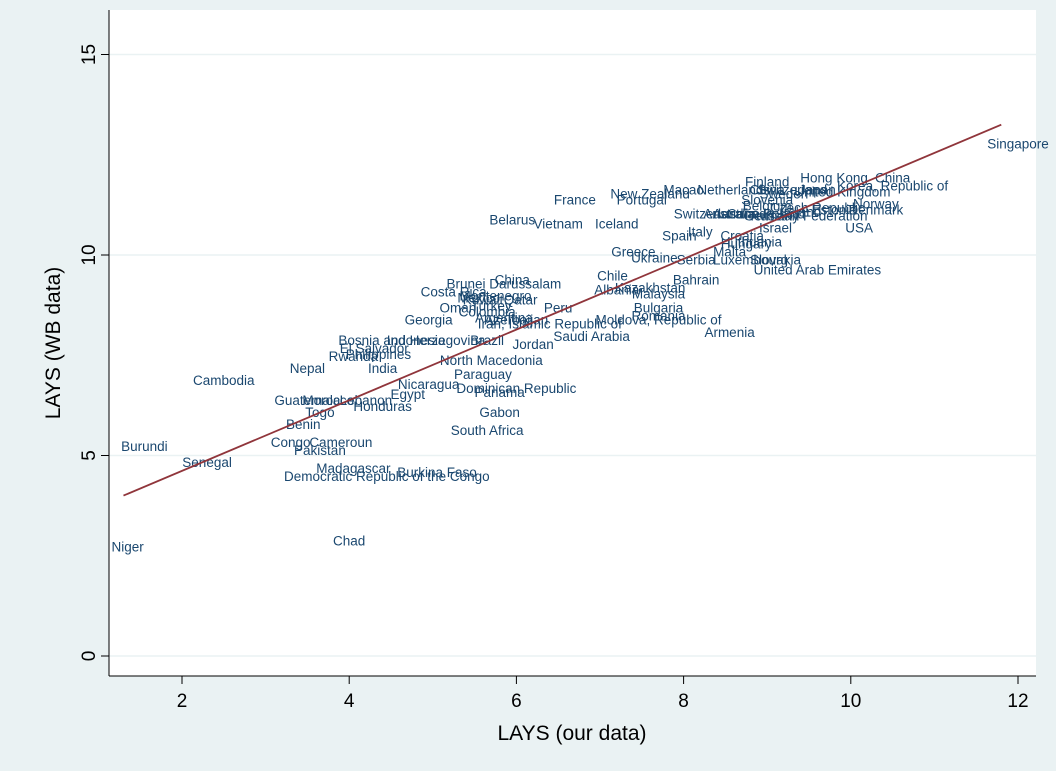  I want to click on point-label: Estonia, so click(835, 209).